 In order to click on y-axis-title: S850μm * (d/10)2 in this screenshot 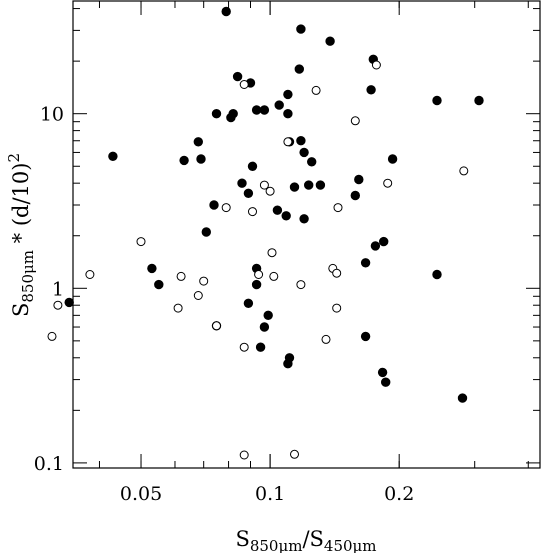, I will do `click(21, 235)`.